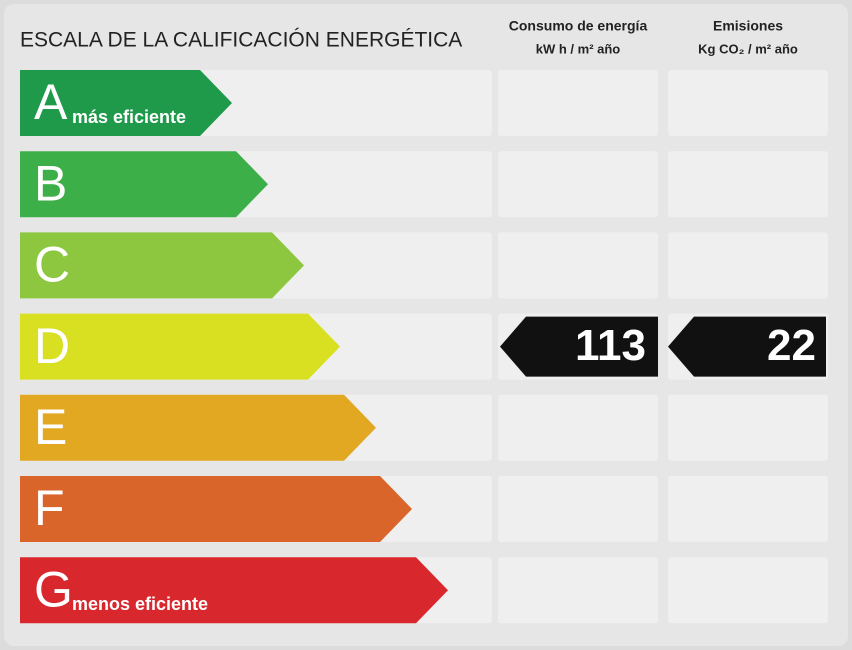  What do you see at coordinates (129, 117) in the screenshot?
I see `rating-note: más eficiente` at bounding box center [129, 117].